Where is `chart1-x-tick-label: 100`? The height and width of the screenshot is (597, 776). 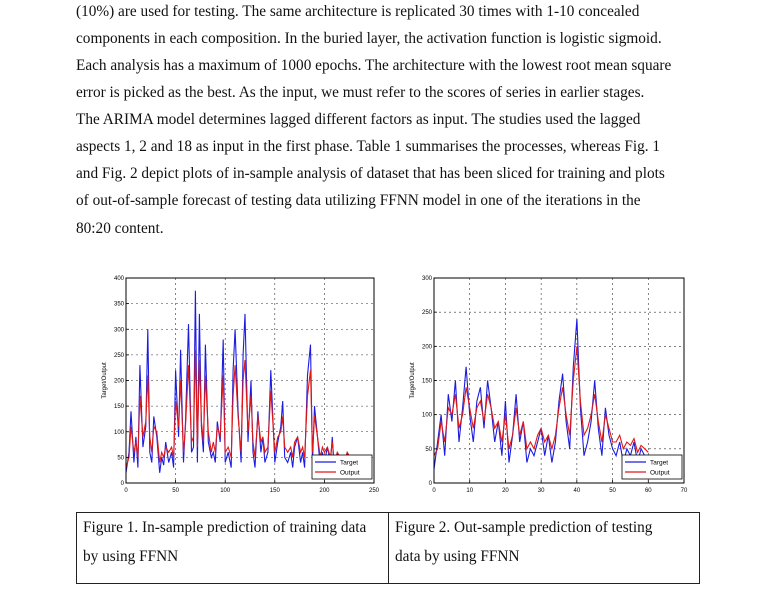
chart1-x-tick-label: 100 is located at coordinates (225, 491).